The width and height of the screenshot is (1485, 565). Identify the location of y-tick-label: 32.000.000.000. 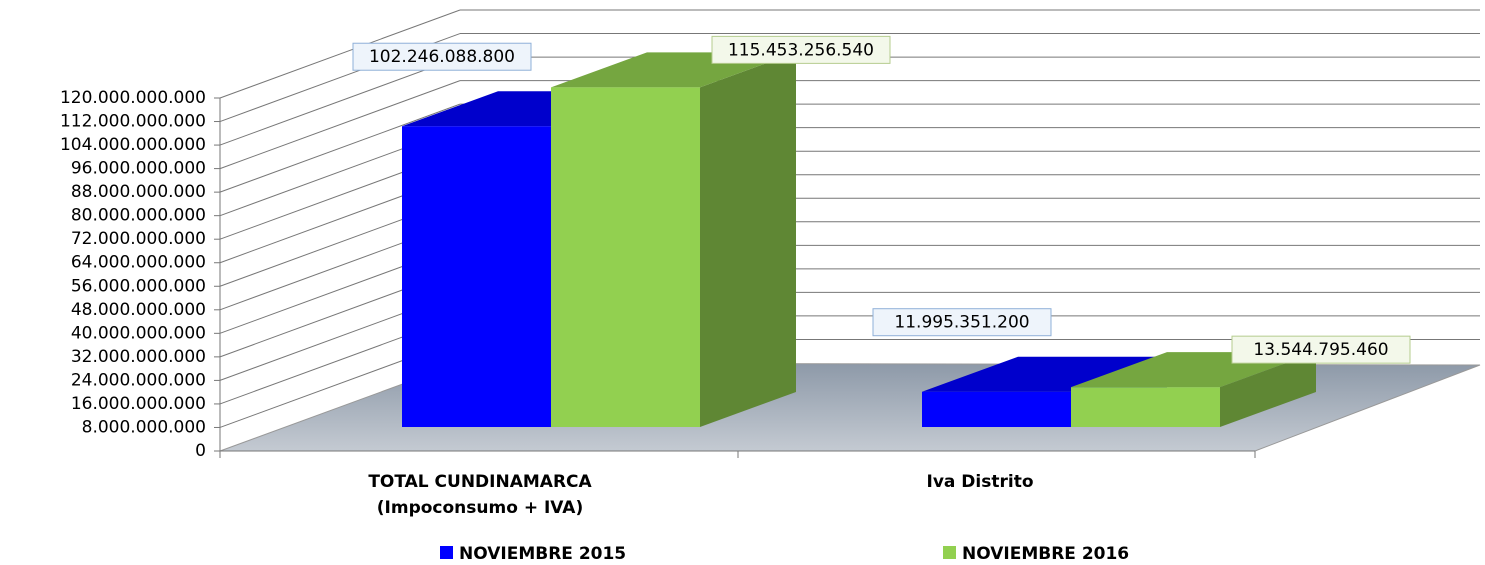
(138, 357).